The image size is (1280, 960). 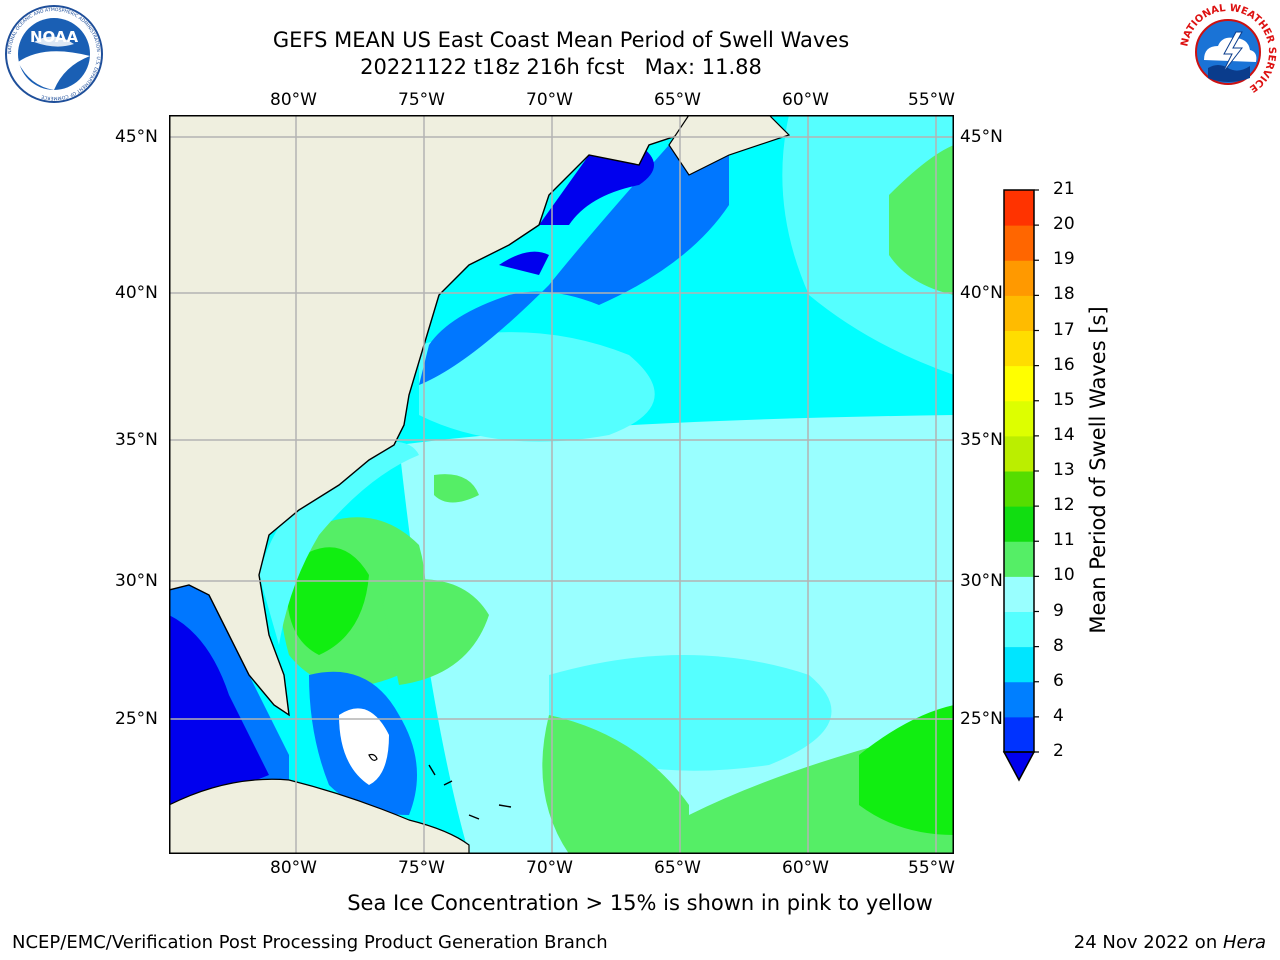 I want to click on nova-scotia-land, so click(x=729, y=145).